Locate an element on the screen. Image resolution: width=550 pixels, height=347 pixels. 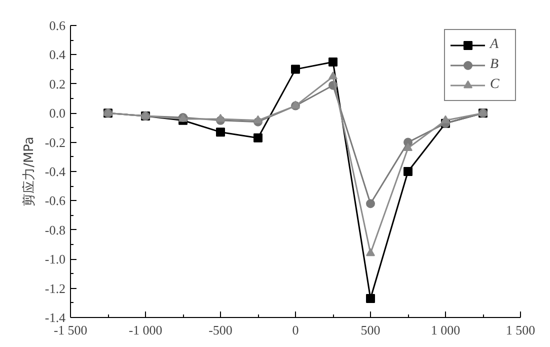
y-tick-label: -1.0 is located at coordinates (55, 259).